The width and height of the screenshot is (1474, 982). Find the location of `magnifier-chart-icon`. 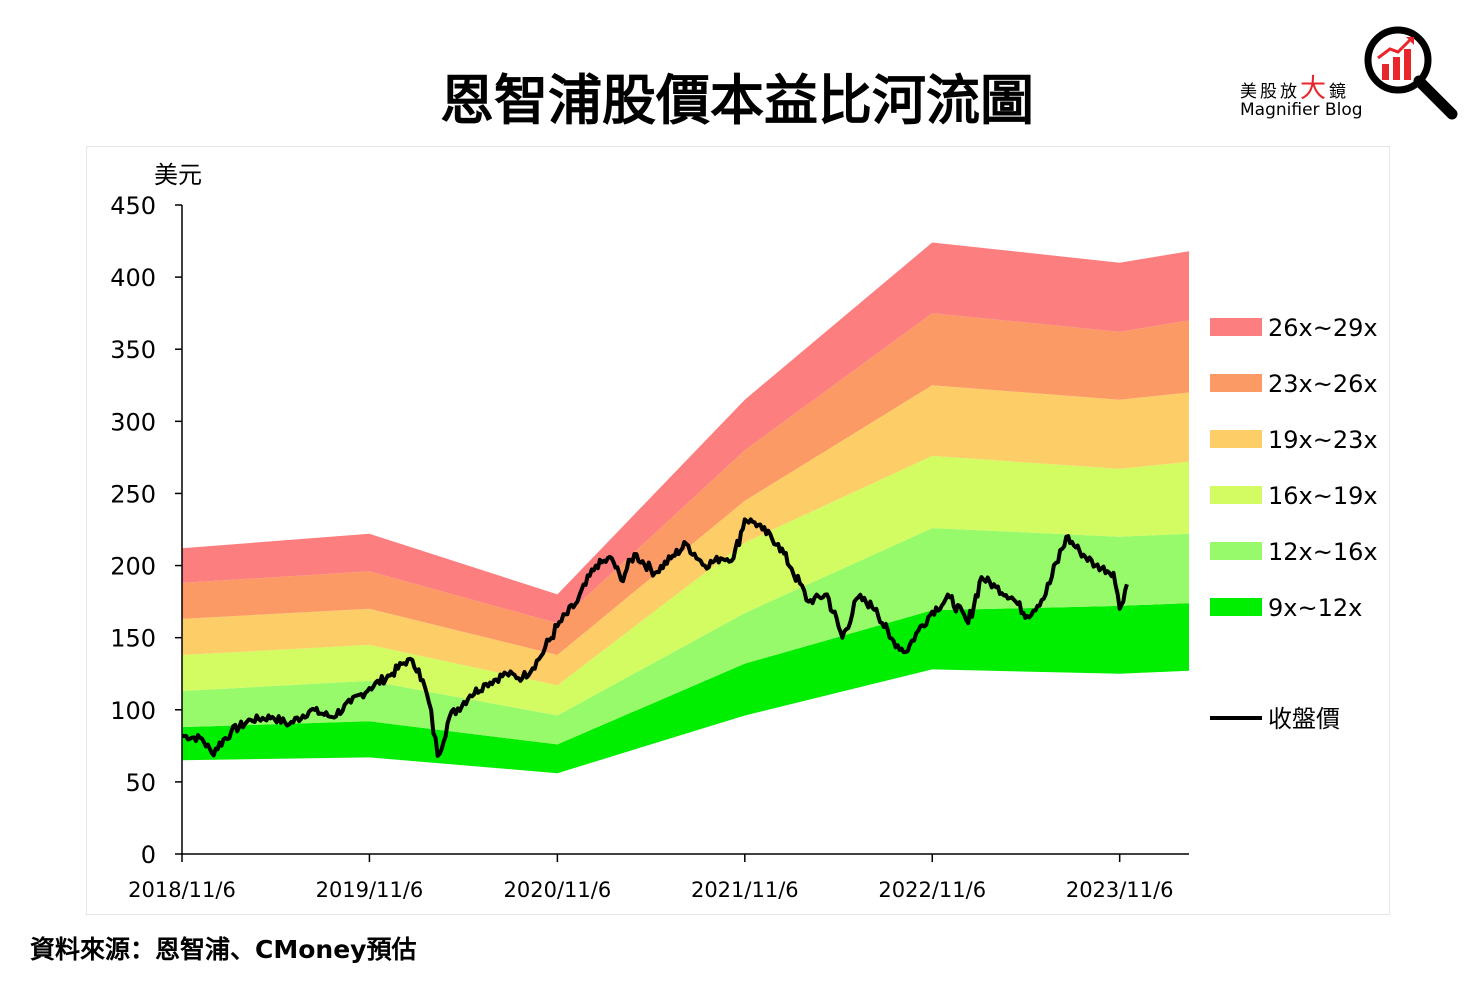

magnifier-chart-icon is located at coordinates (1411, 73).